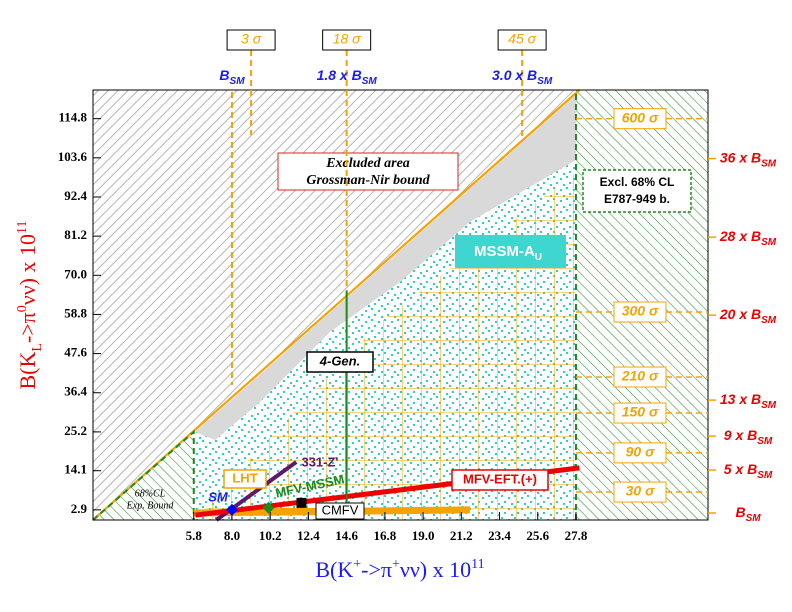 The height and width of the screenshot is (612, 792). What do you see at coordinates (319, 461) in the screenshot?
I see `model-label: 331-Z'` at bounding box center [319, 461].